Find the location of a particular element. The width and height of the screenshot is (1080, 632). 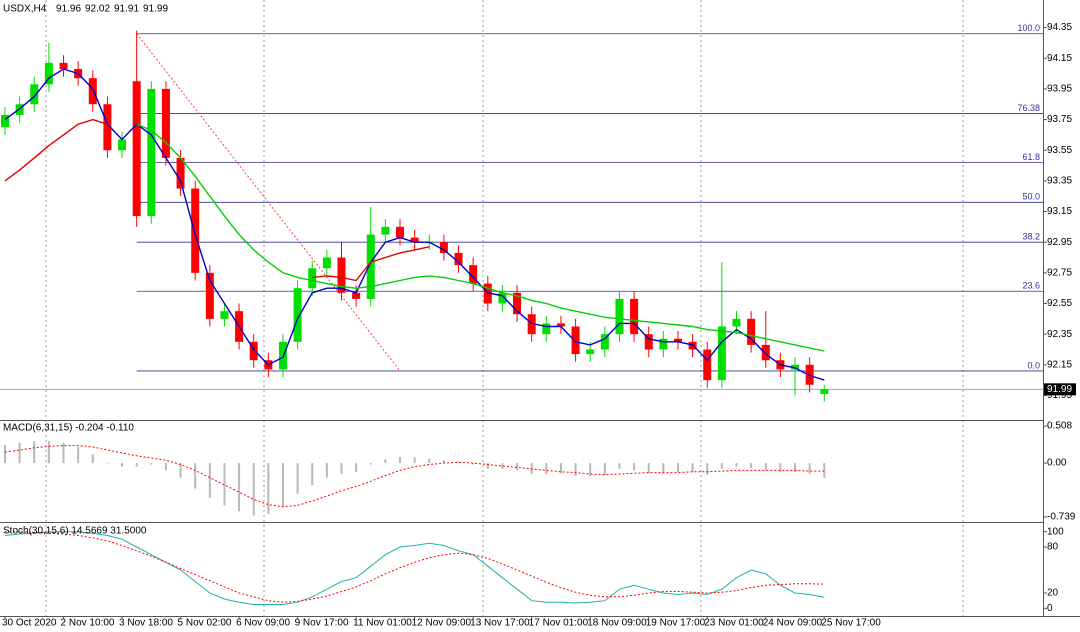

x-tick-label: 9 Nov 17:00 is located at coordinates (322, 623).